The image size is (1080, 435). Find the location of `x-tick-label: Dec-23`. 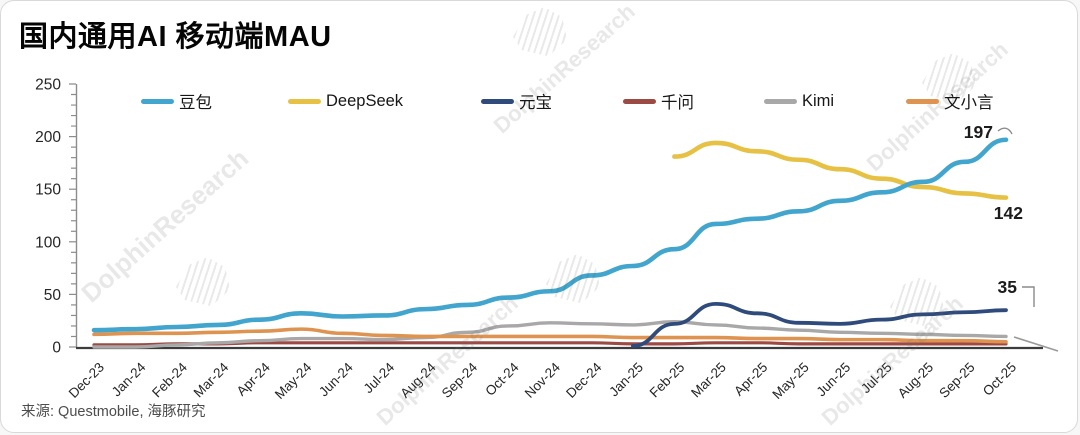

x-tick-label: Dec-23 is located at coordinates (86, 380).